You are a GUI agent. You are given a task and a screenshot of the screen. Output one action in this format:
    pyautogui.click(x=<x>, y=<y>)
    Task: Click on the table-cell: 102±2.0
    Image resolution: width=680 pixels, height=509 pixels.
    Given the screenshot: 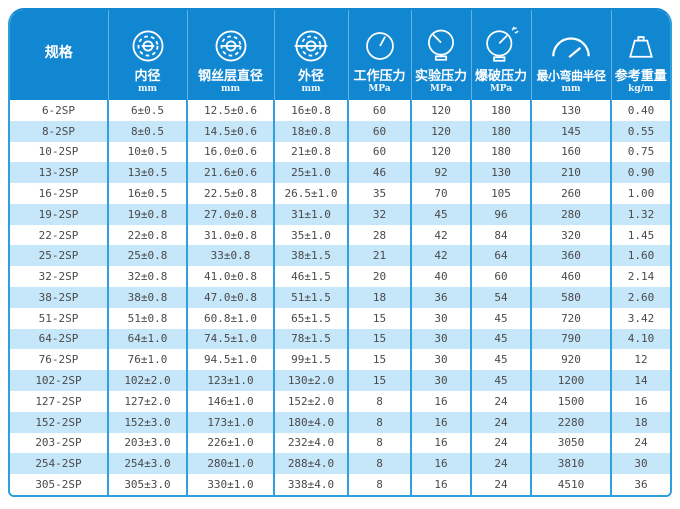 What is the action you would take?
    pyautogui.click(x=147, y=380)
    